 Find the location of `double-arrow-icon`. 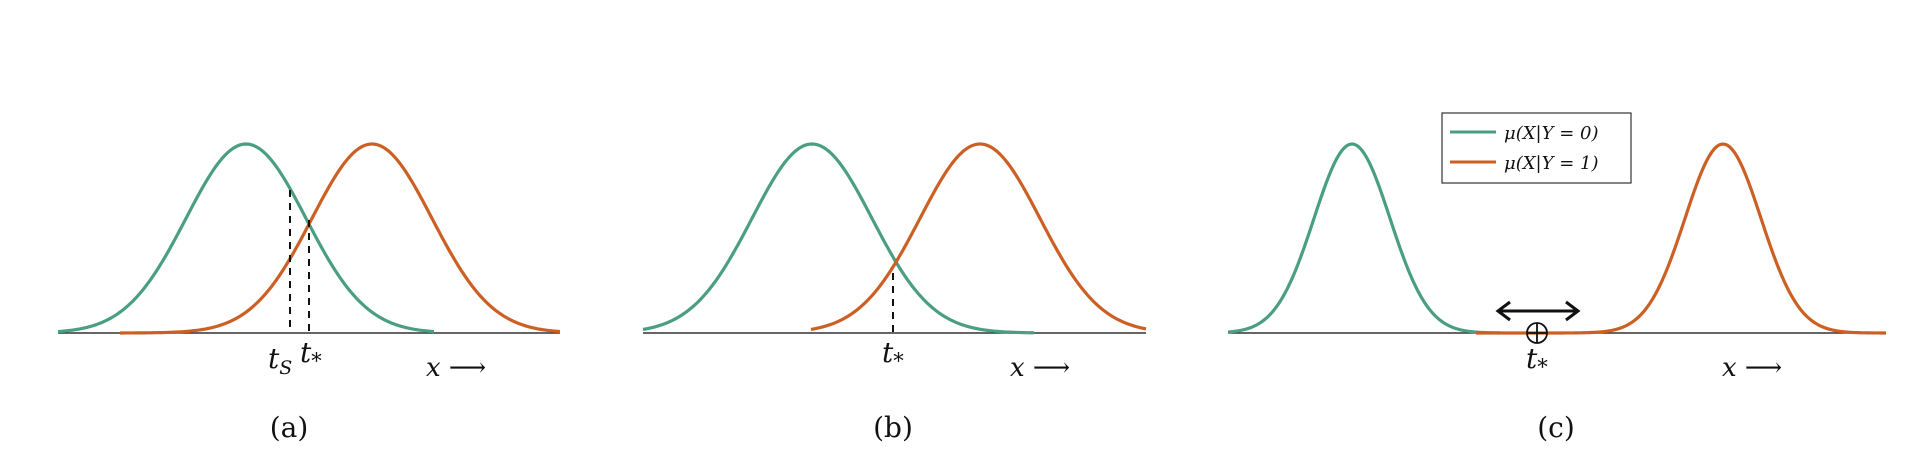

double-arrow-icon is located at coordinates (1538, 311).